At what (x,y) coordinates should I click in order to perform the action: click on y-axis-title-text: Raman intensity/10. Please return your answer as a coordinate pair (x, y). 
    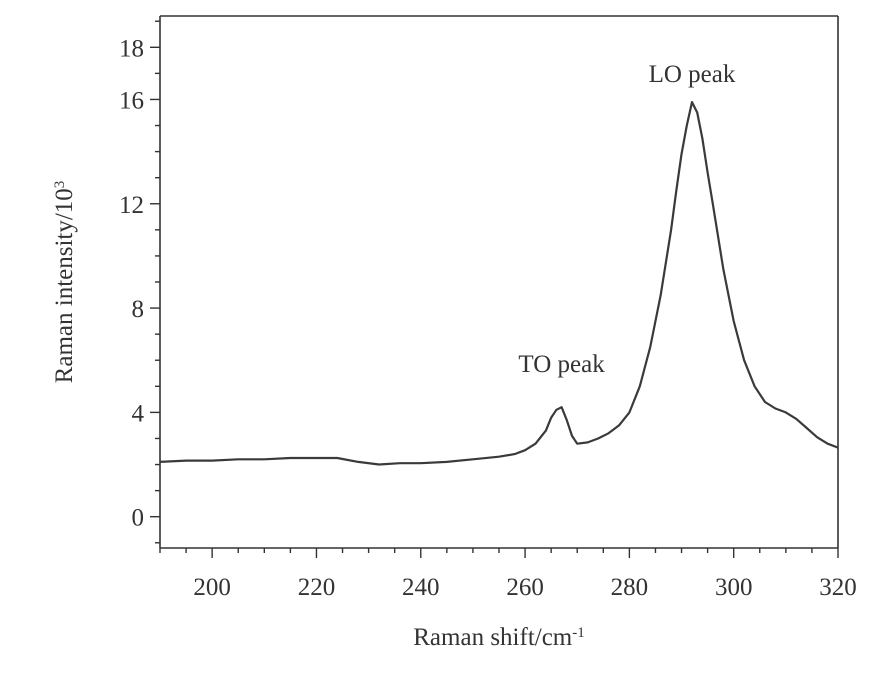
    Looking at the image, I should click on (64, 285).